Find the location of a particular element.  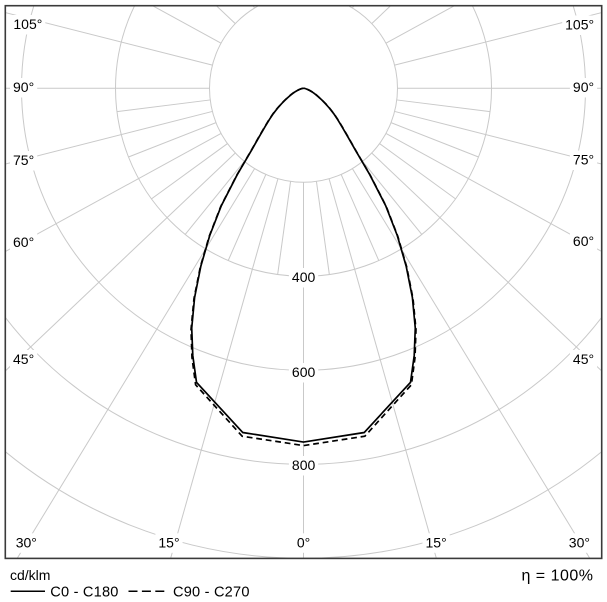

svg-text: 400 is located at coordinates (304, 277).